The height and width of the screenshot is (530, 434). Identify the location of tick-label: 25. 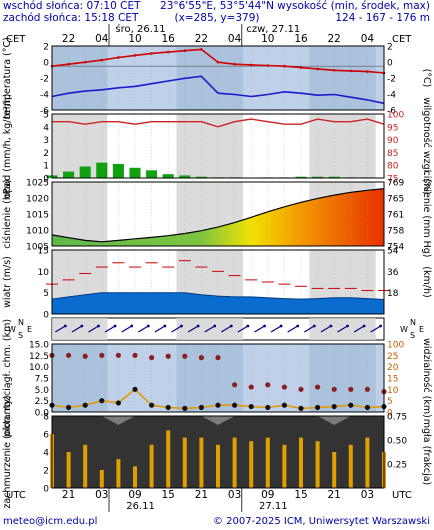
(392, 357).